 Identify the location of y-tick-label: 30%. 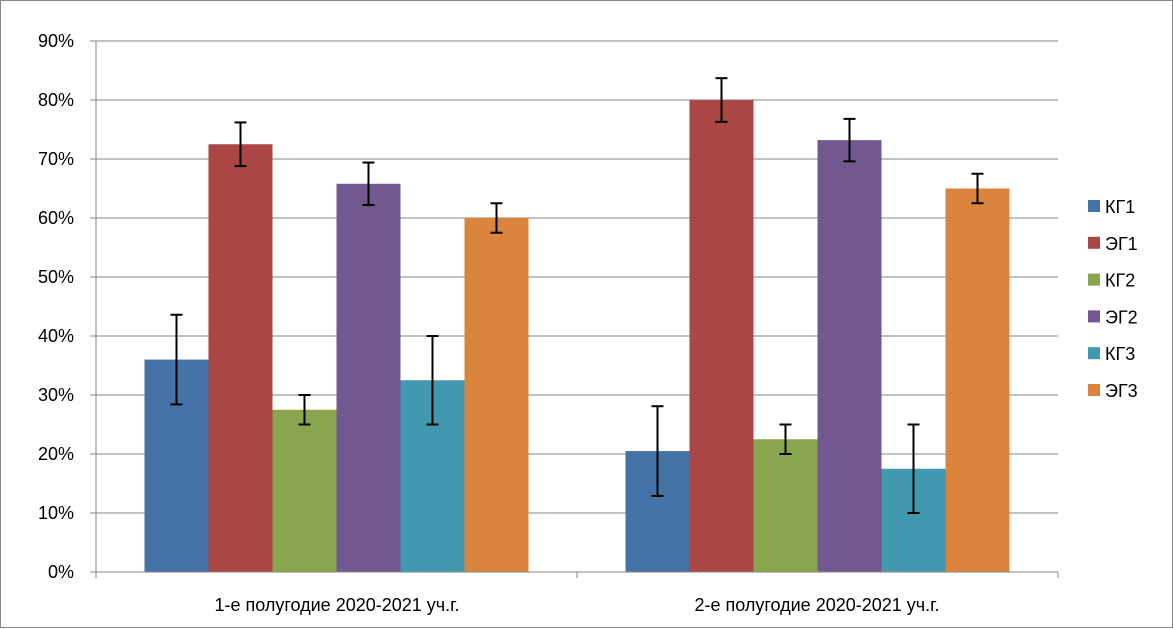
(56, 395).